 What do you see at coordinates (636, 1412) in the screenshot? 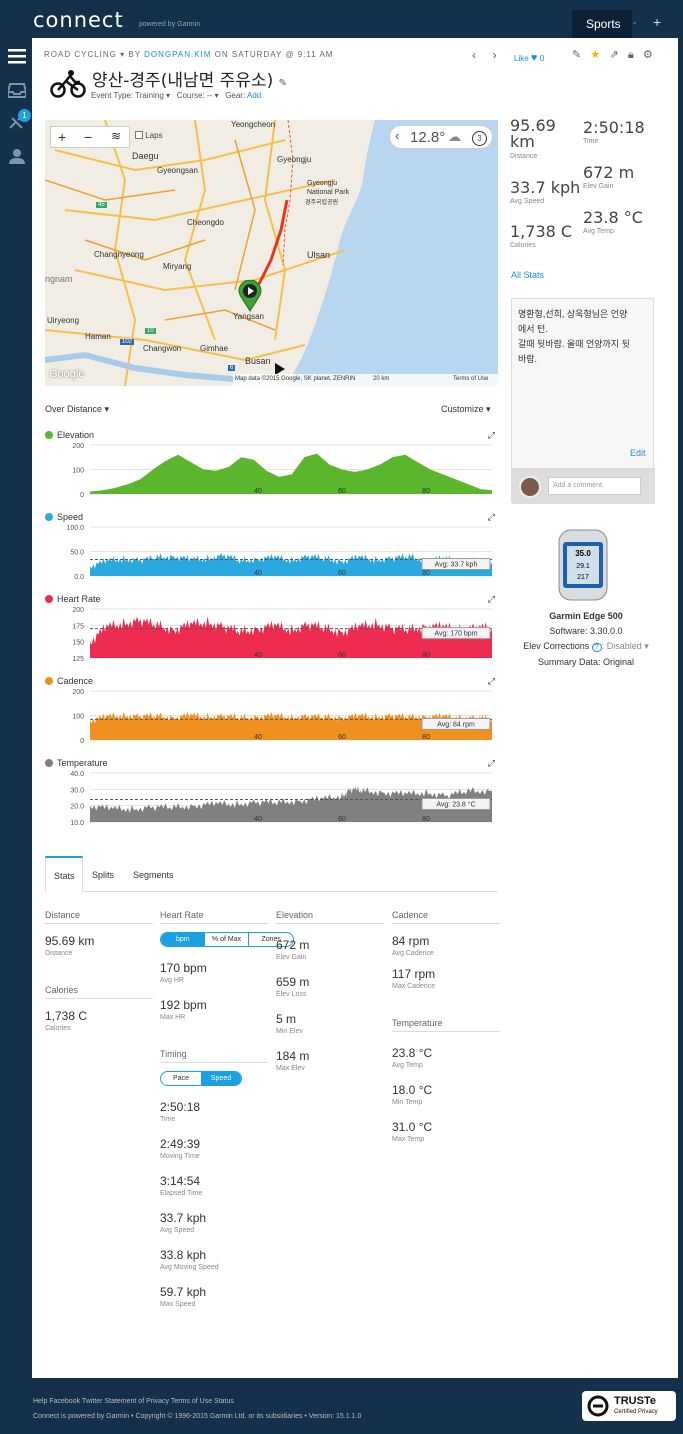
I see `truste-sub: Certified Privacy` at bounding box center [636, 1412].